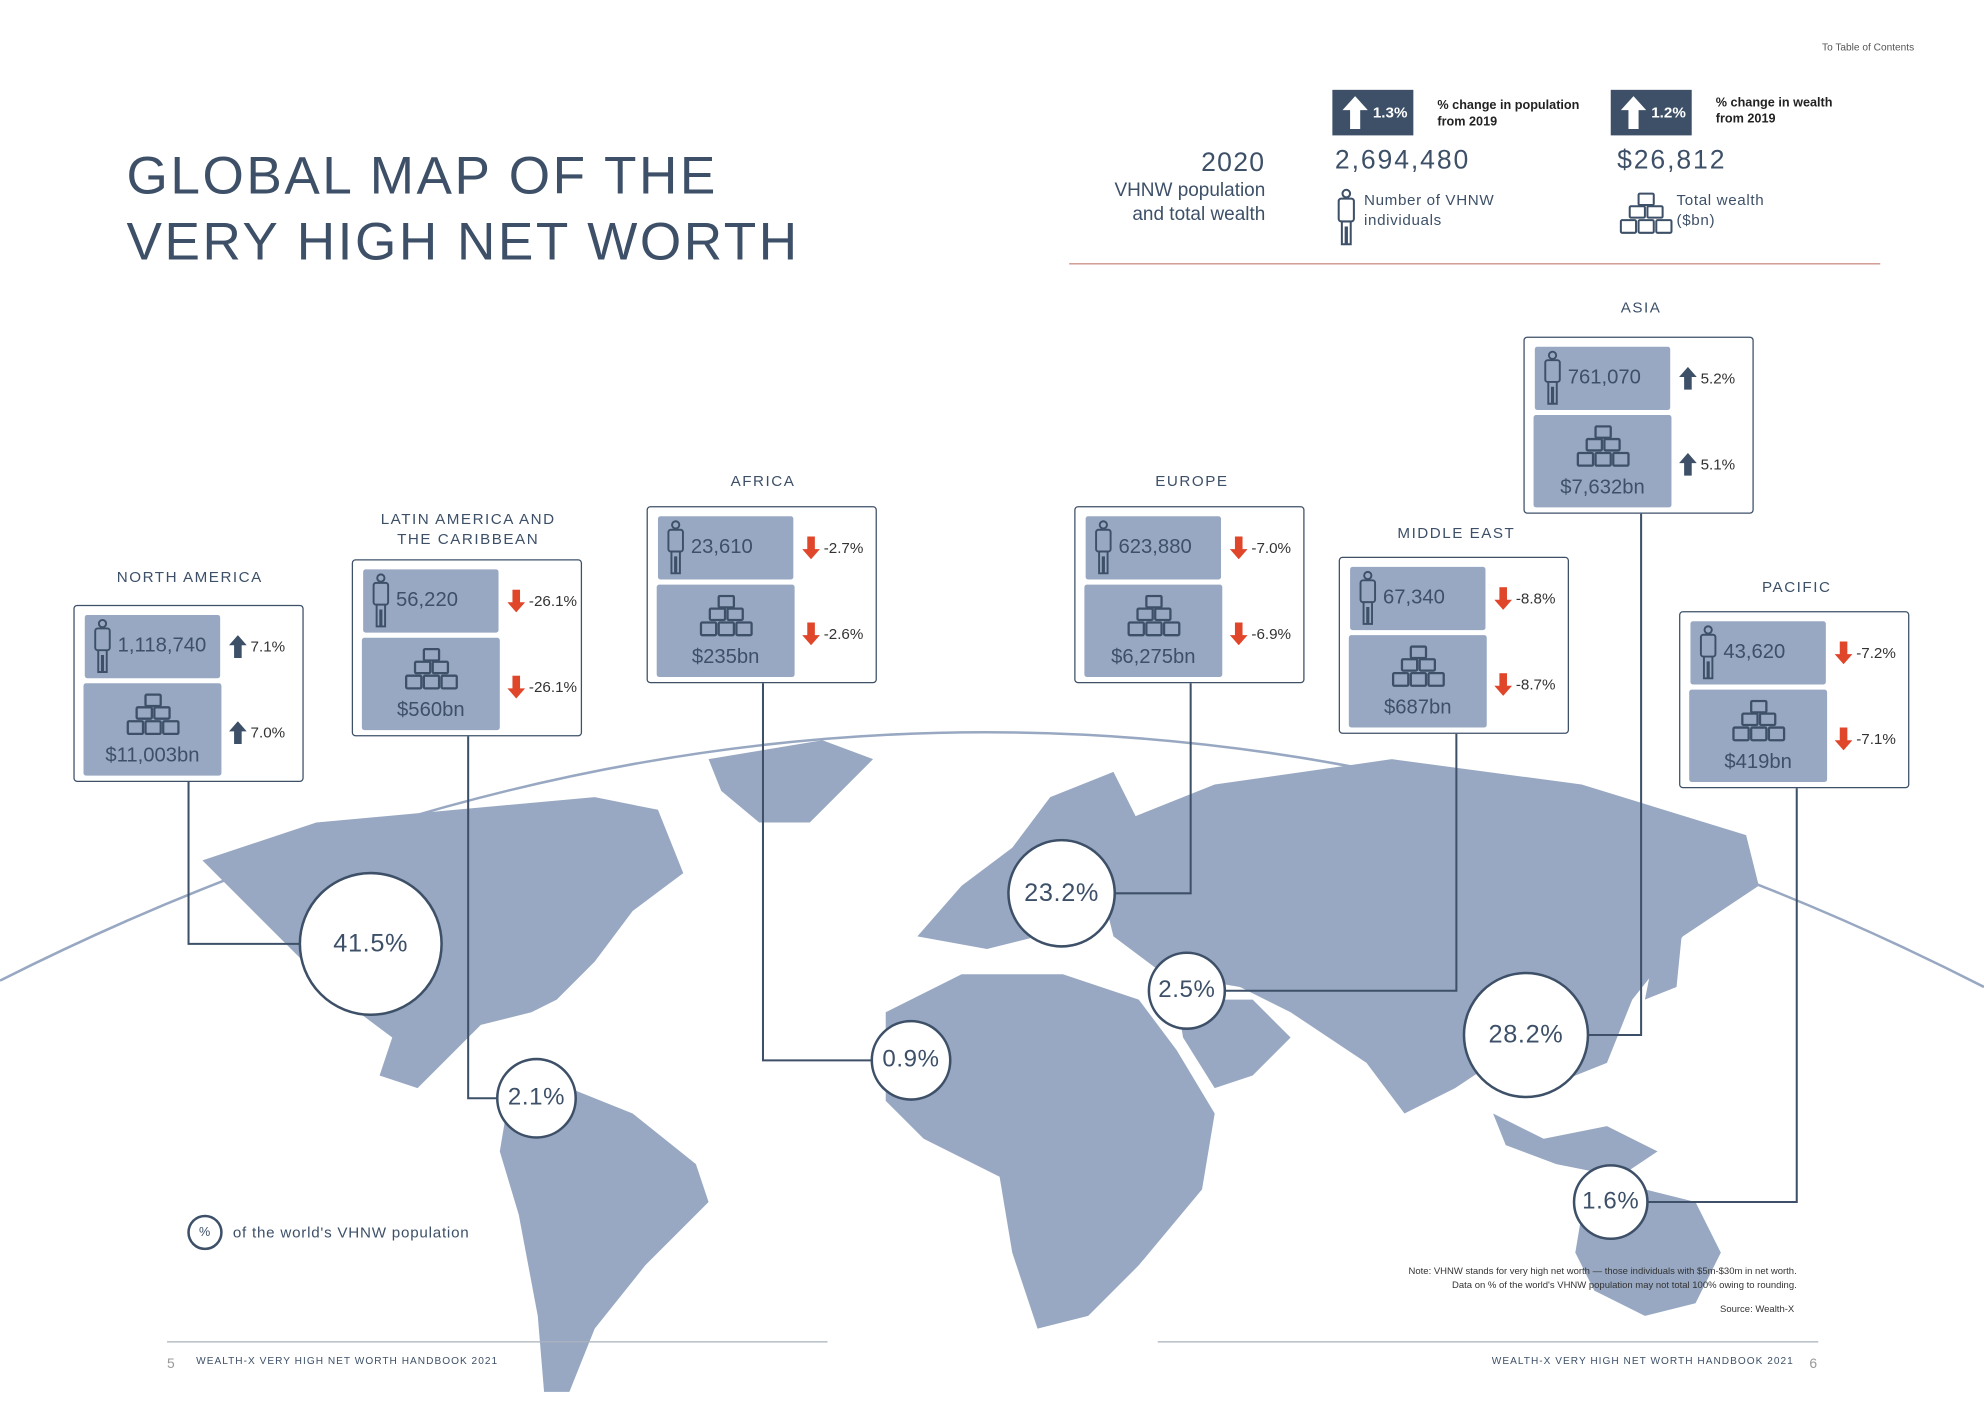 The height and width of the screenshot is (1403, 1984). What do you see at coordinates (1641, 307) in the screenshot?
I see `region-title-asia: ASIA` at bounding box center [1641, 307].